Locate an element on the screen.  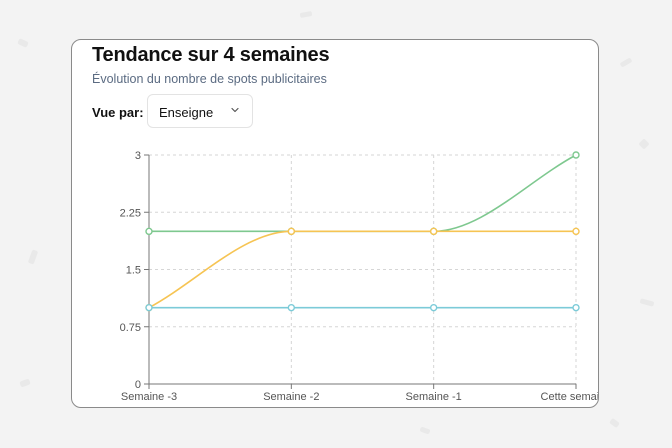
view-by-select: Enseigne is located at coordinates (200, 111).